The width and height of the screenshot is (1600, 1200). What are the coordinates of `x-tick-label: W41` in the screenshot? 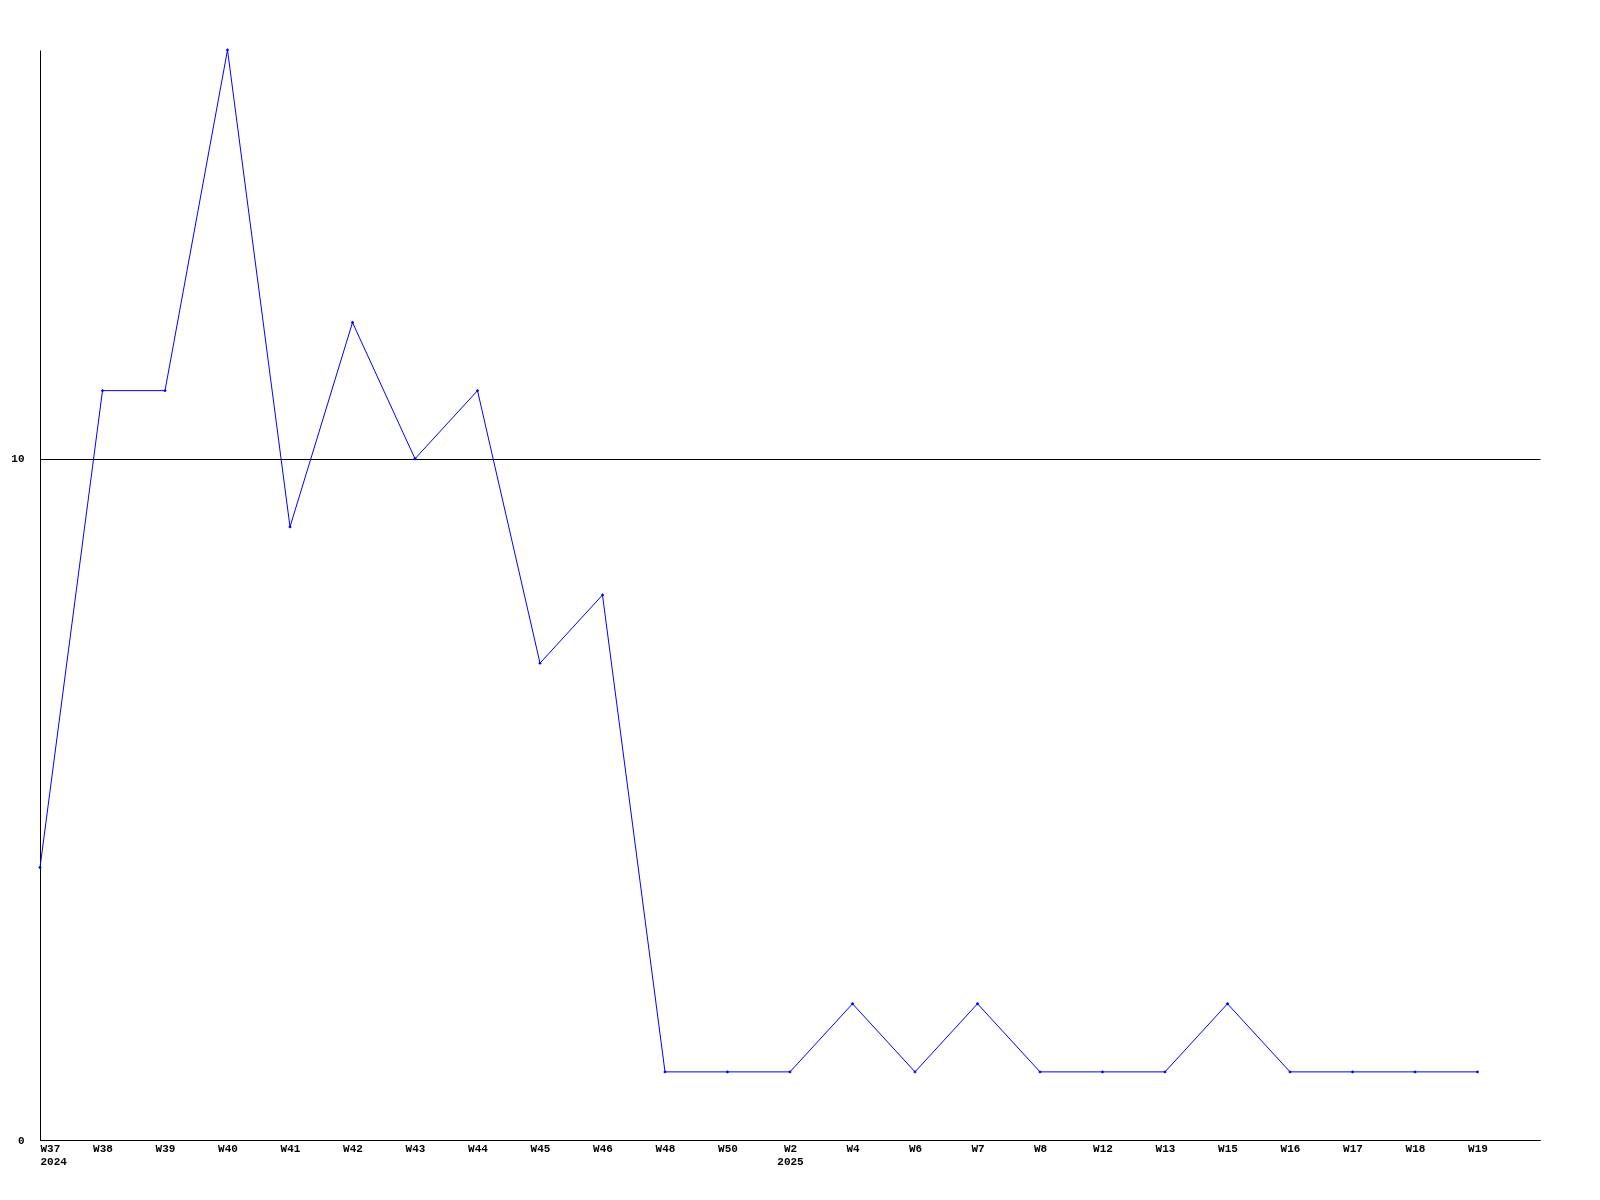 It's located at (290, 1148).